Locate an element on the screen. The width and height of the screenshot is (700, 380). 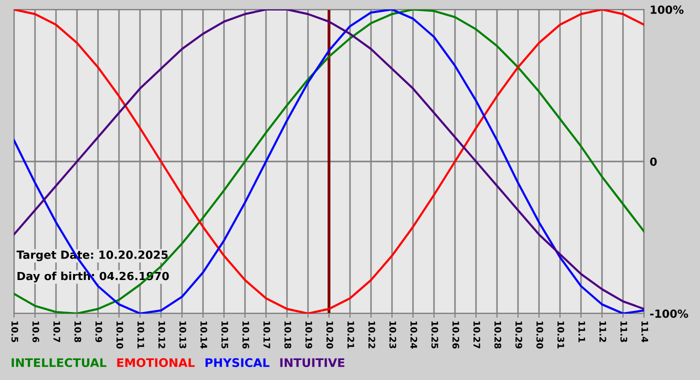
x-tick-label: 10.5 is located at coordinates (14, 331).